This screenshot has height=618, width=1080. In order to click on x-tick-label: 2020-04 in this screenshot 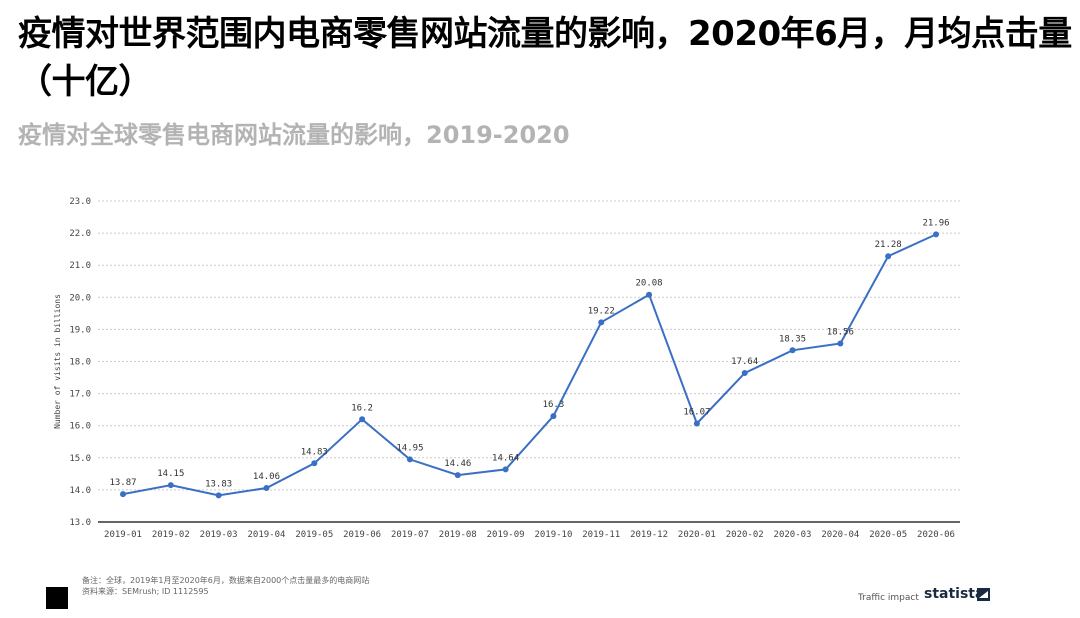, I will do `click(840, 535)`.